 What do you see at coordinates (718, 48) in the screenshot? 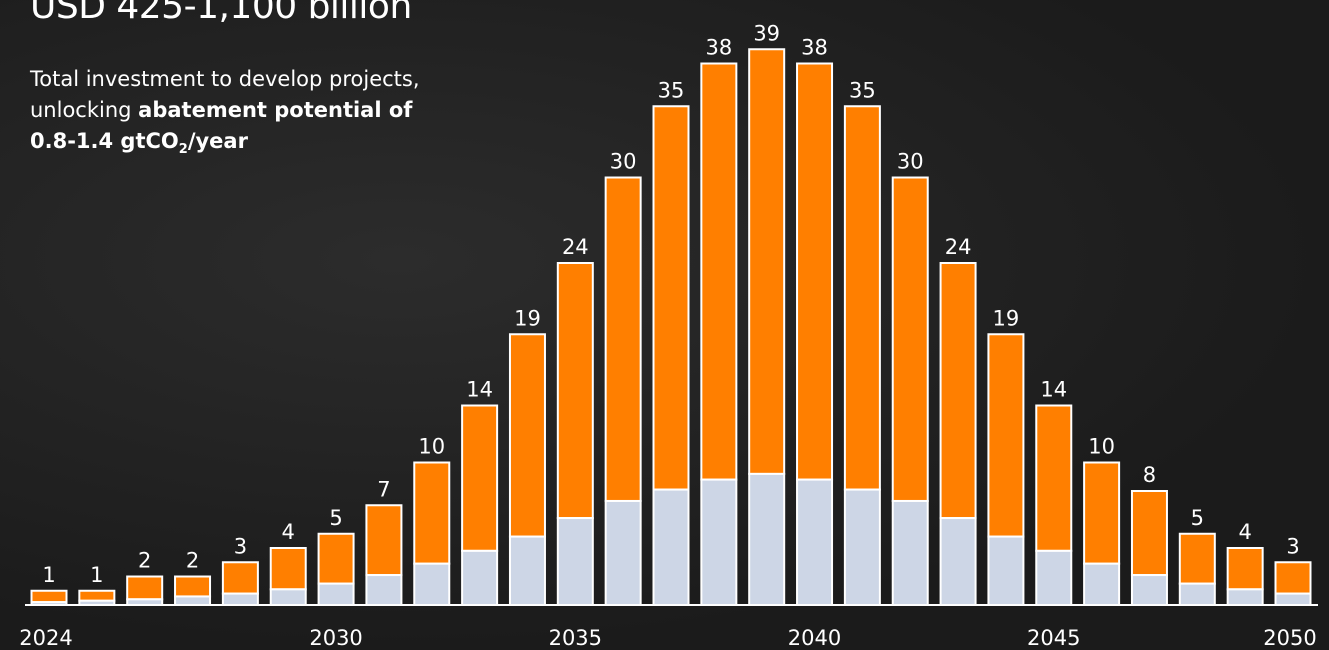
I see `data-label-2038: 38` at bounding box center [718, 48].